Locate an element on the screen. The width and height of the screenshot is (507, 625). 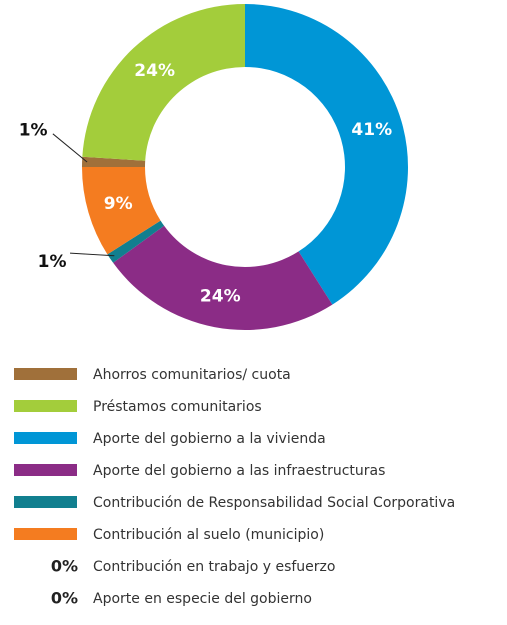
legend-label: Contribución al suelo (municipio) is located at coordinates (208, 535).